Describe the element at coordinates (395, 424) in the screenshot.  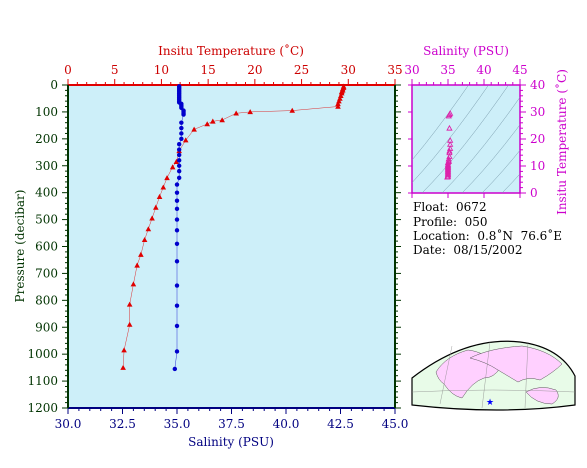
I see `bottom-axis-tick-label: 45.0` at that location.